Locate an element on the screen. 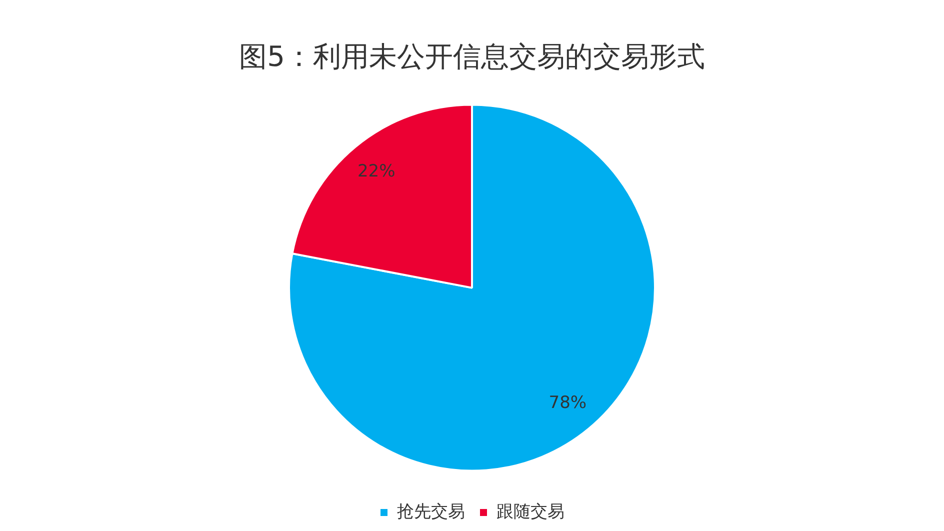 The image size is (944, 531). chart-title: 图5：利用未公开信息交易的交易形式 is located at coordinates (472, 57).